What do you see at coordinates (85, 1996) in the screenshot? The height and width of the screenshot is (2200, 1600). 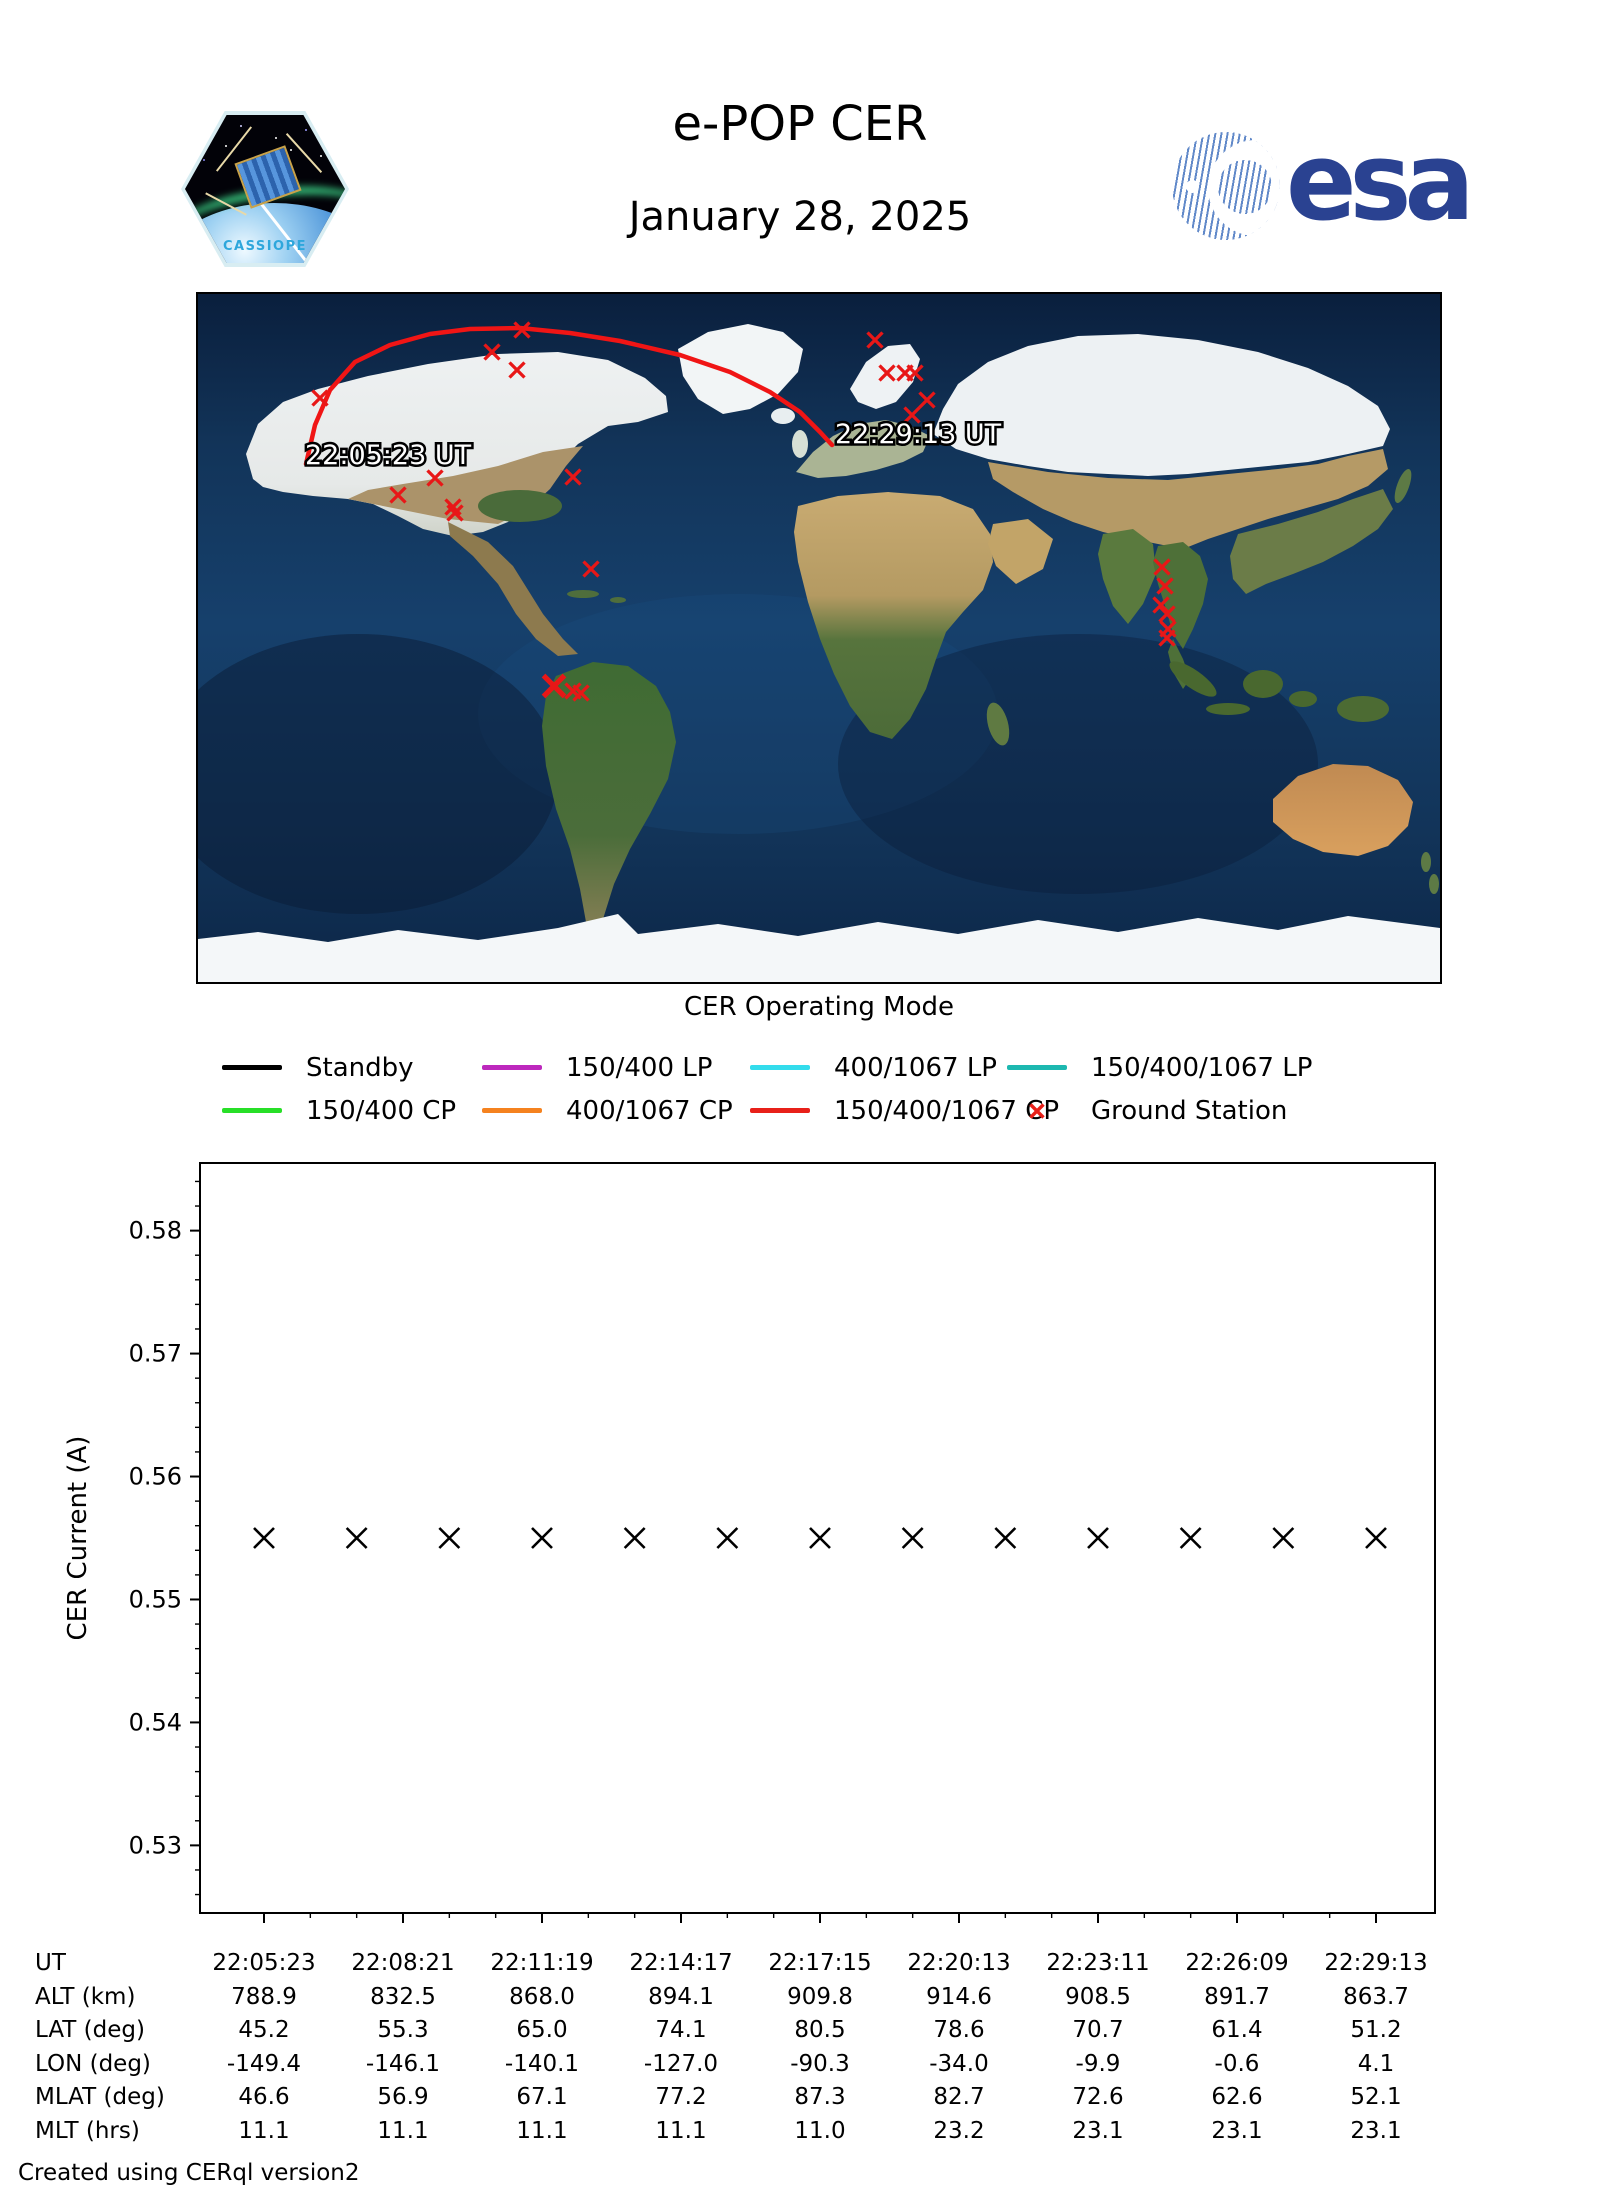 I see `table-row-label: ALT (km)` at bounding box center [85, 1996].